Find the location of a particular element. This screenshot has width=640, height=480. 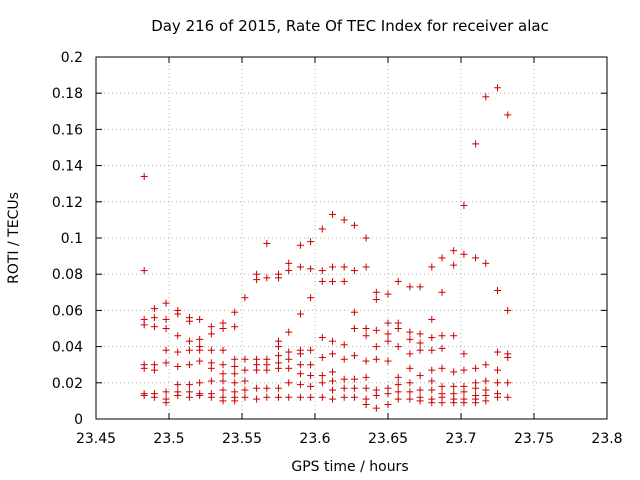

y-tick-label: 0.18 is located at coordinates (67, 94).